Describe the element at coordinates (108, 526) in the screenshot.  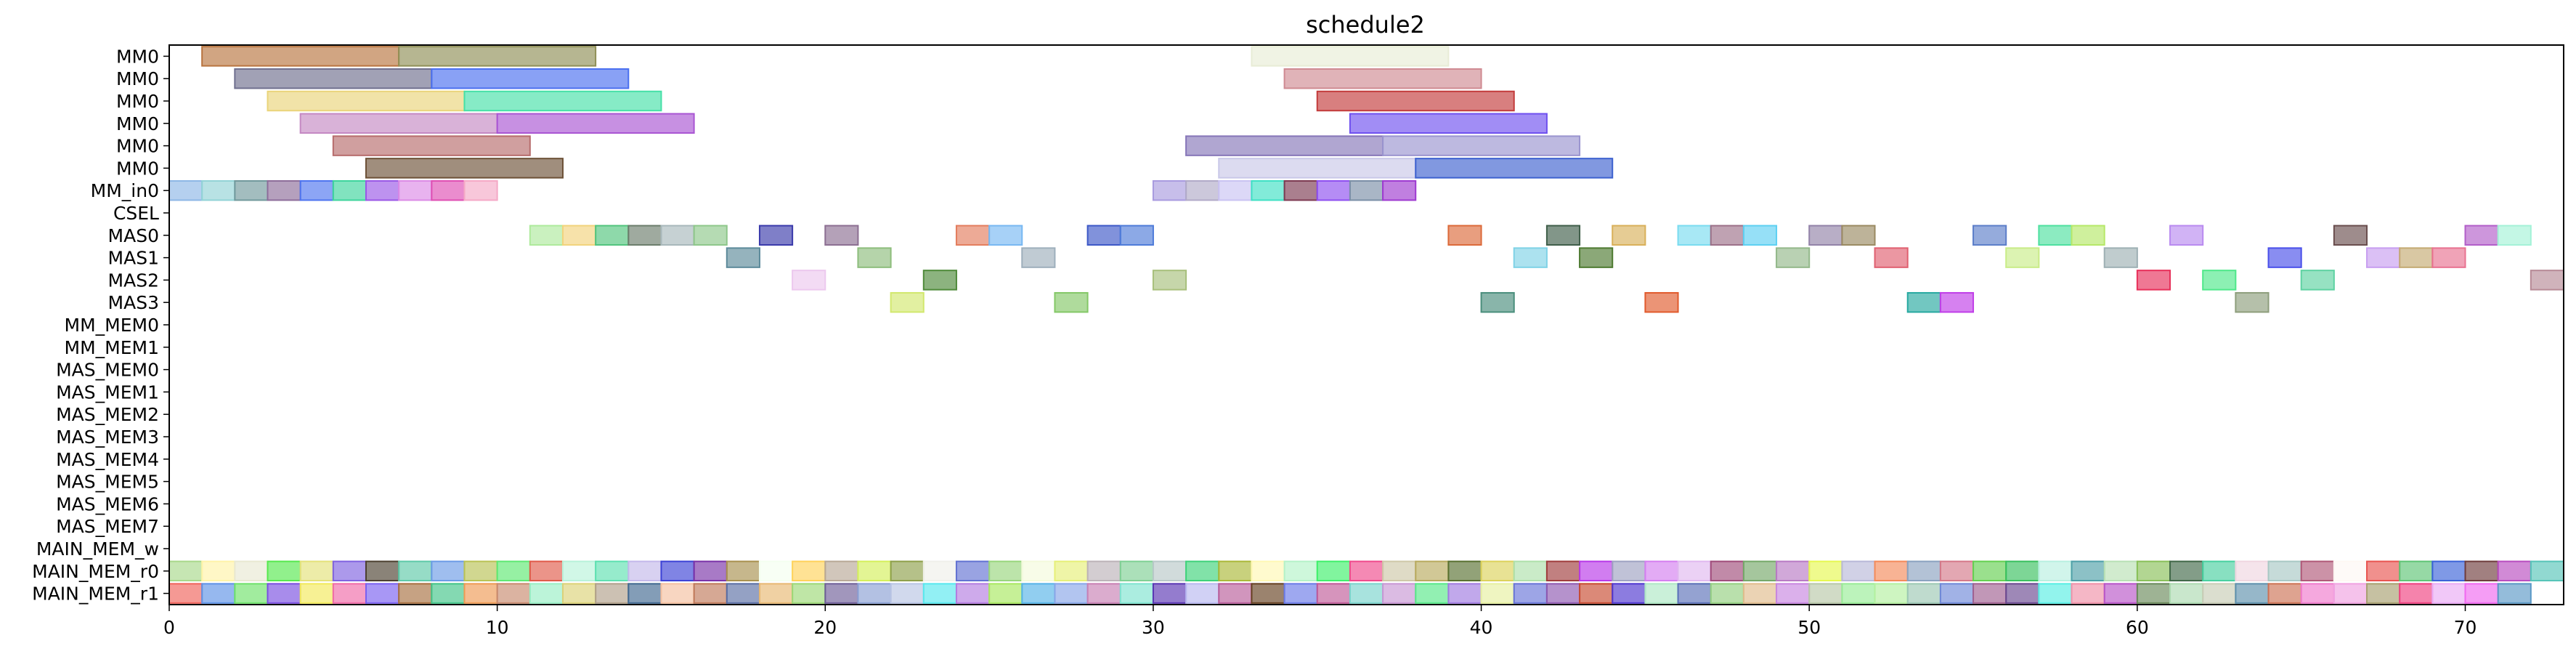
I see `y-tick-label: MAS_MEM7` at that location.